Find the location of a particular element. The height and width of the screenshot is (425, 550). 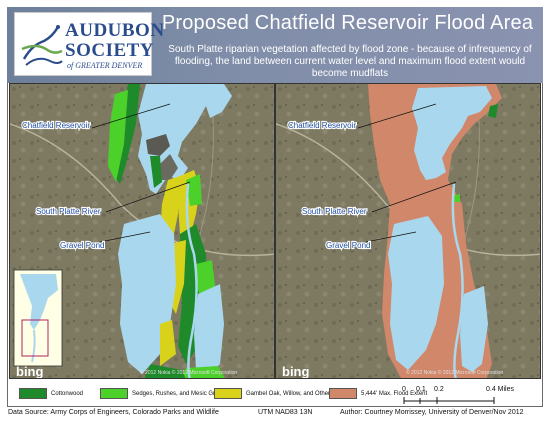

bird-logo-icon is located at coordinates (42, 45).